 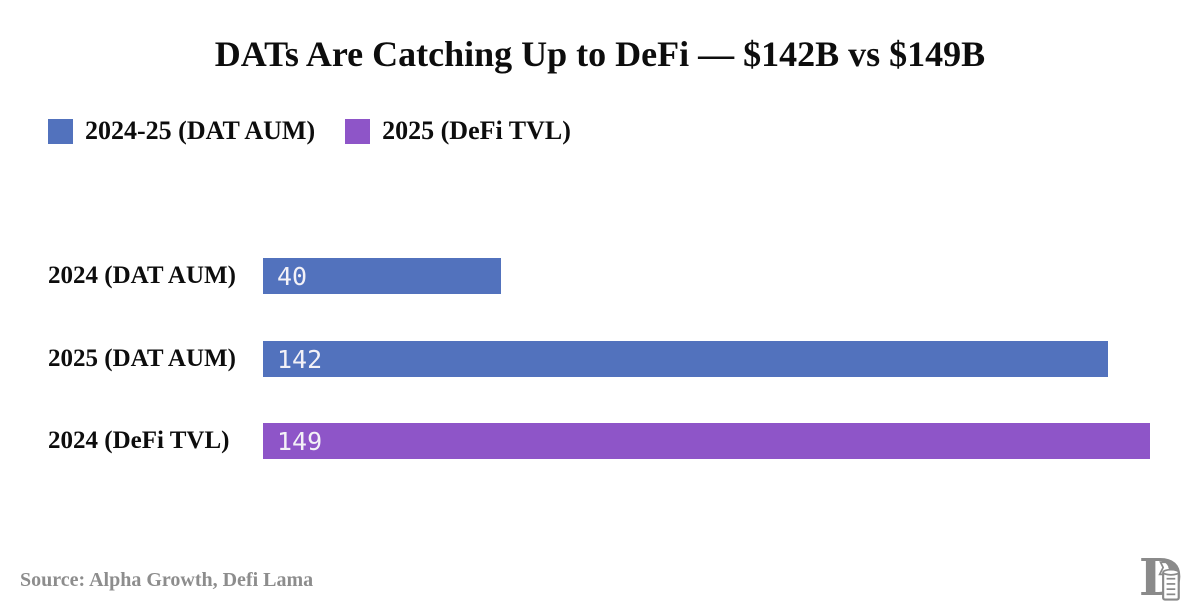 I want to click on legend-swatch-purple, so click(x=358, y=131).